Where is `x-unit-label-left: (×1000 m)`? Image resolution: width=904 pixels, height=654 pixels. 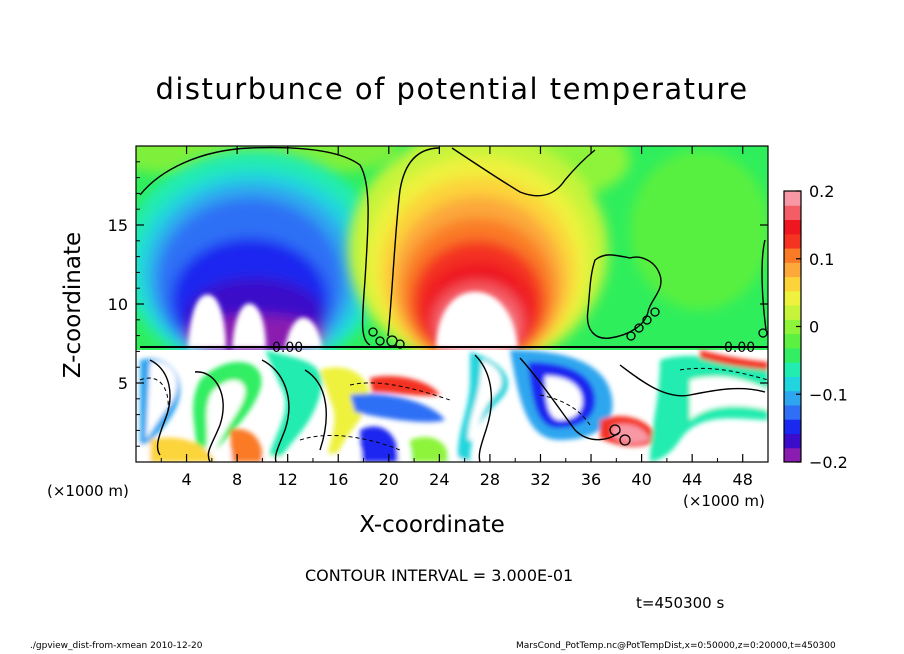 x-unit-label-left: (×1000 m) is located at coordinates (88, 491).